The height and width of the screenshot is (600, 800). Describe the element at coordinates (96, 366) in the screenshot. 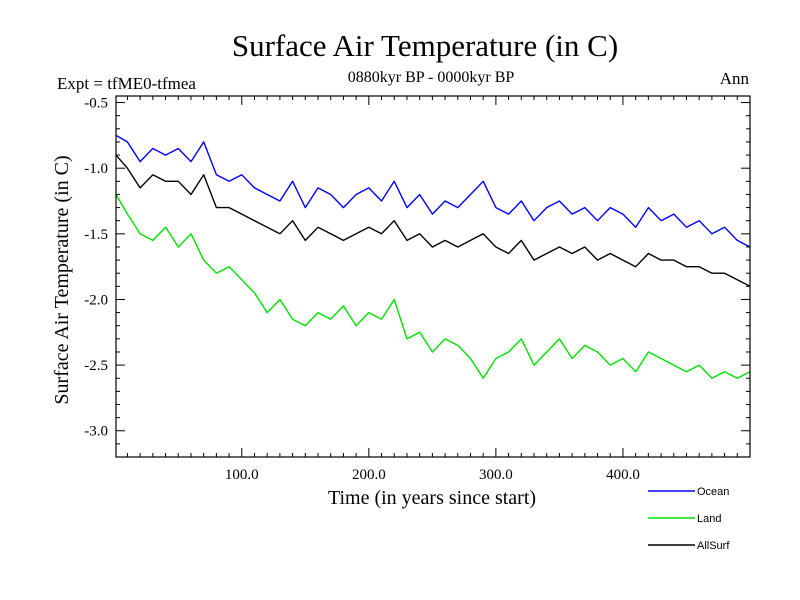

I see `y-tick-label: -2.5` at that location.